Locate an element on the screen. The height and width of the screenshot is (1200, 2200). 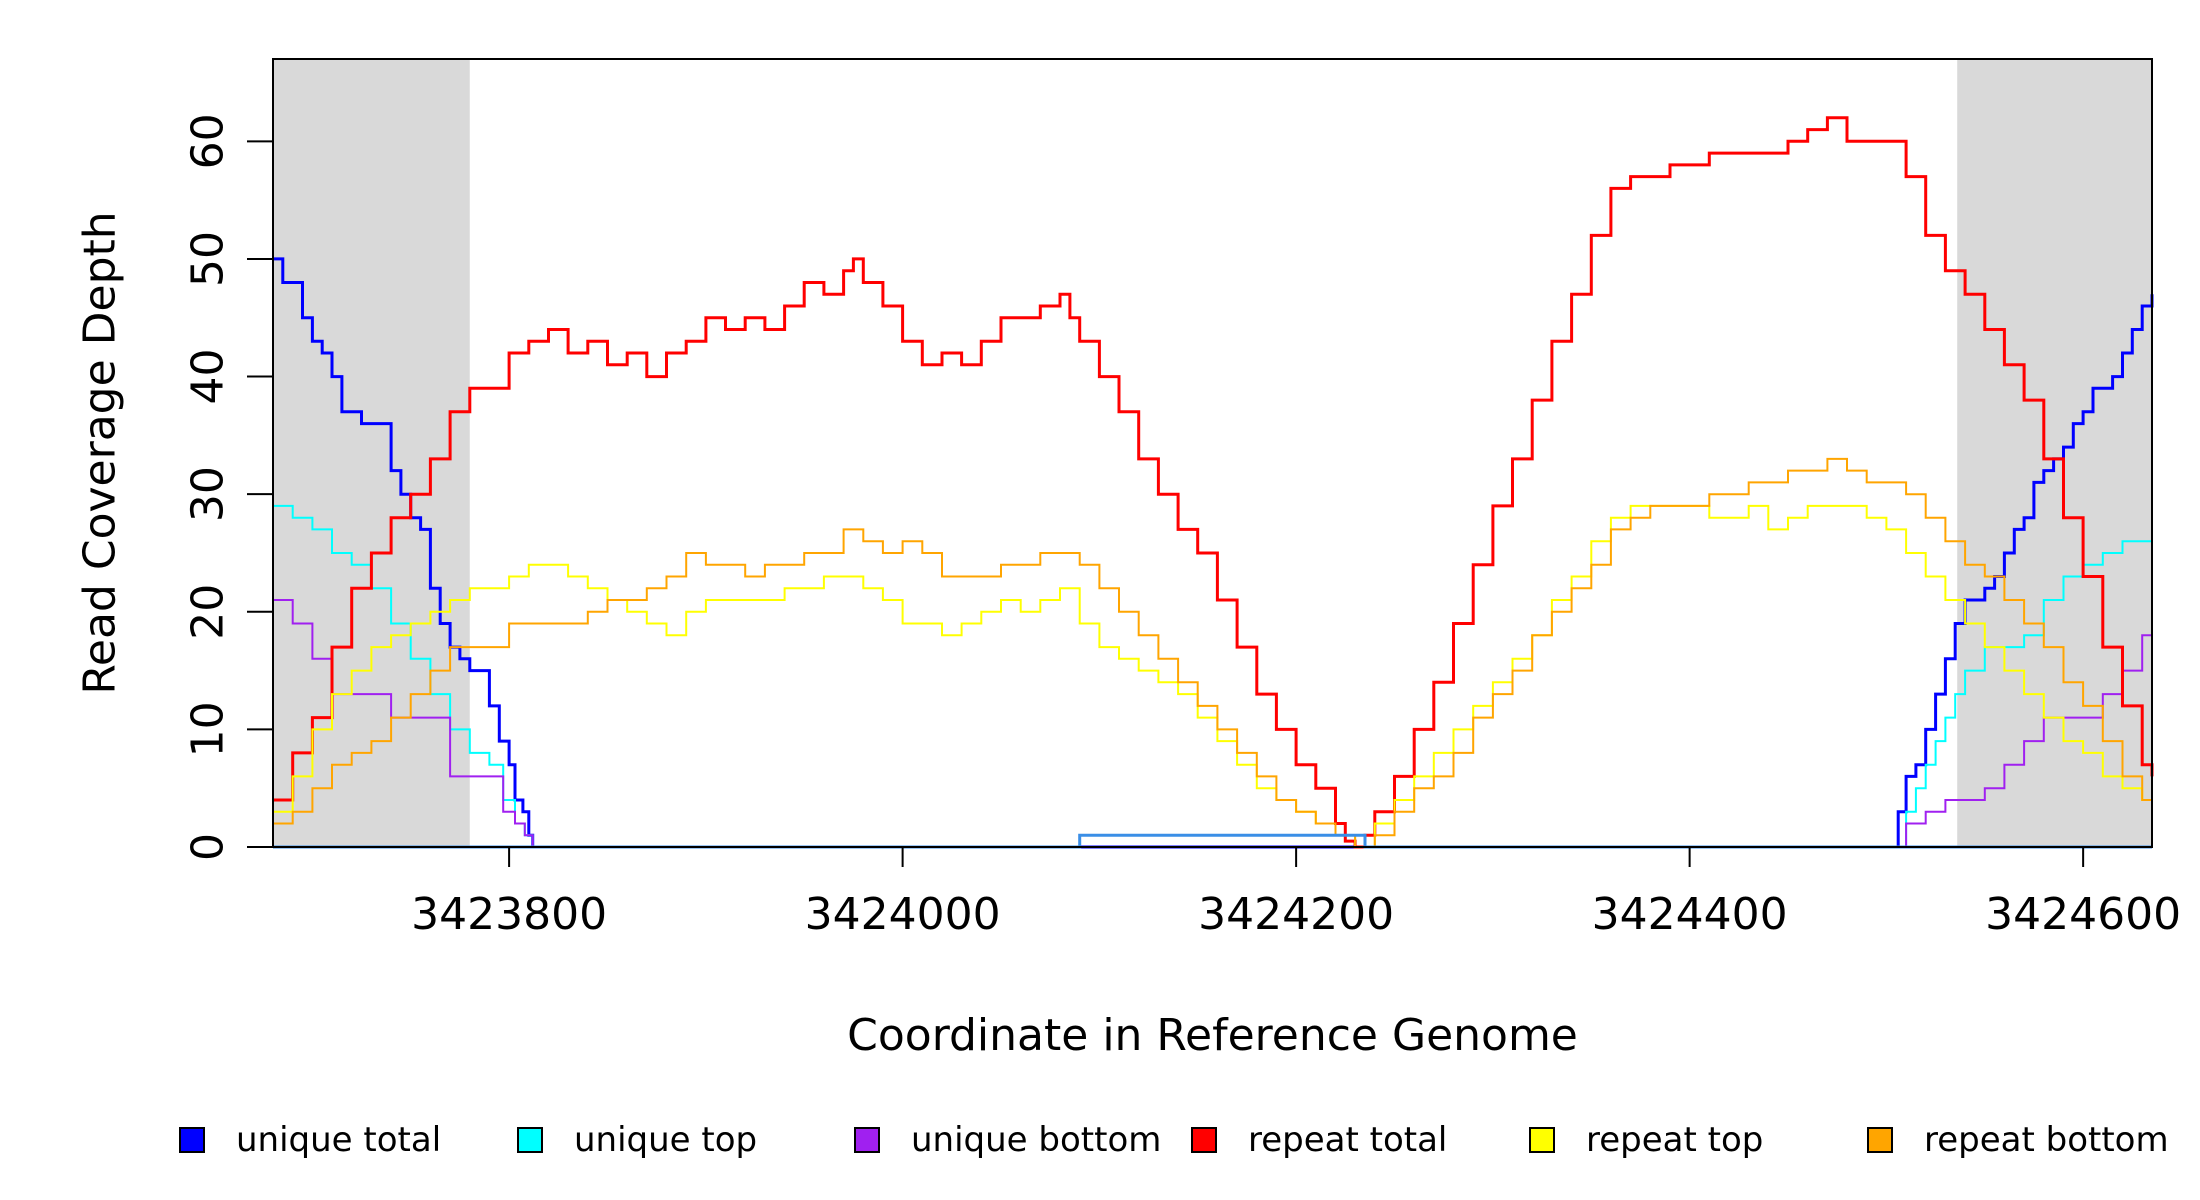
y-tick-label-1: 10 is located at coordinates (208, 729).